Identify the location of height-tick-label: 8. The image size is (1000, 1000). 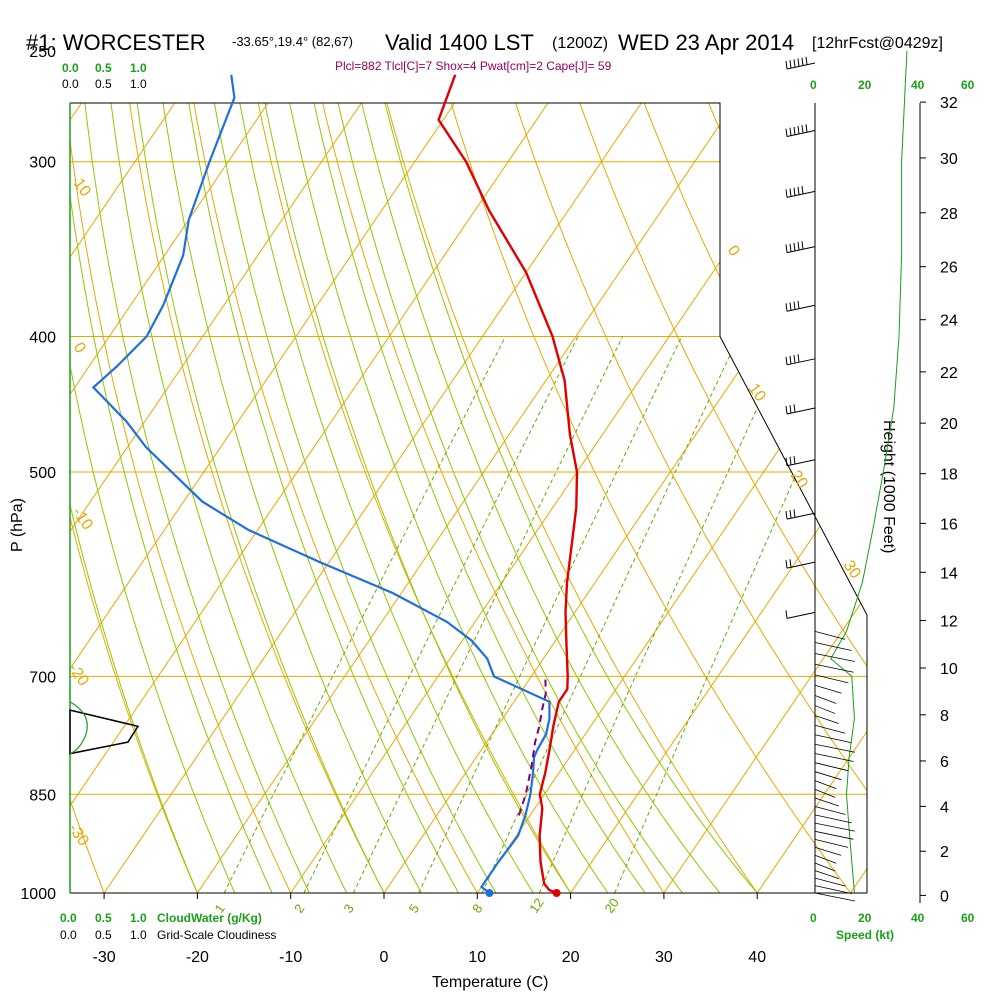
(944, 716).